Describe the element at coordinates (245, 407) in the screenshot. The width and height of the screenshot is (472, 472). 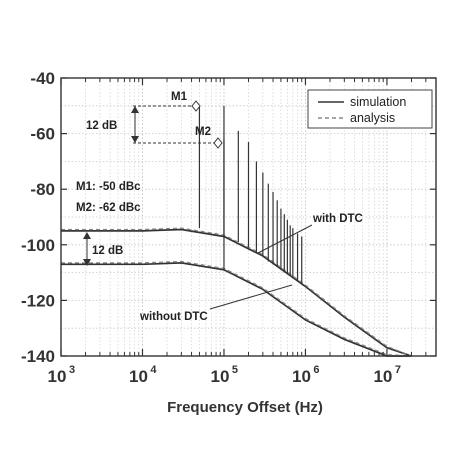
I see `x-axis-title: Frequency Offset (Hz)` at that location.